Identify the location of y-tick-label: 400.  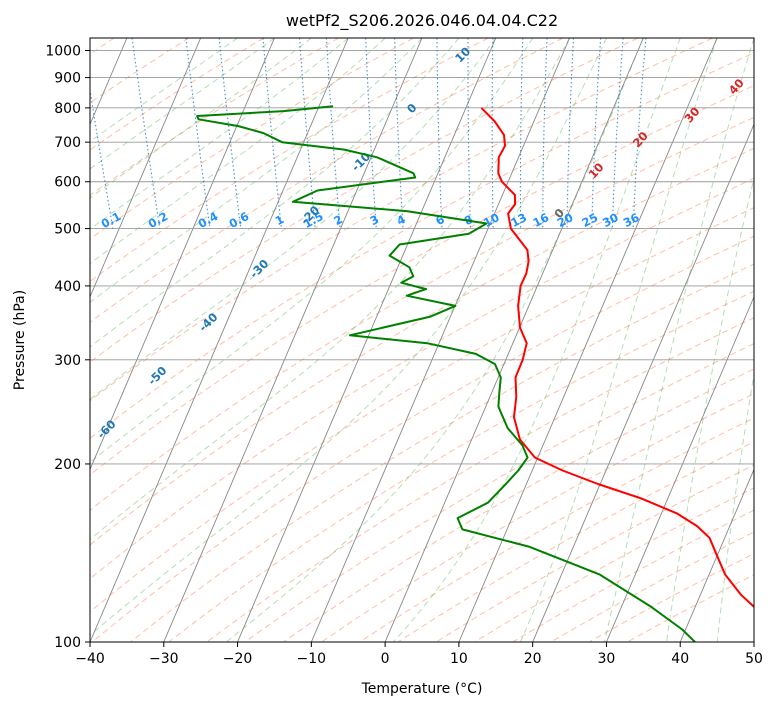
(67, 287).